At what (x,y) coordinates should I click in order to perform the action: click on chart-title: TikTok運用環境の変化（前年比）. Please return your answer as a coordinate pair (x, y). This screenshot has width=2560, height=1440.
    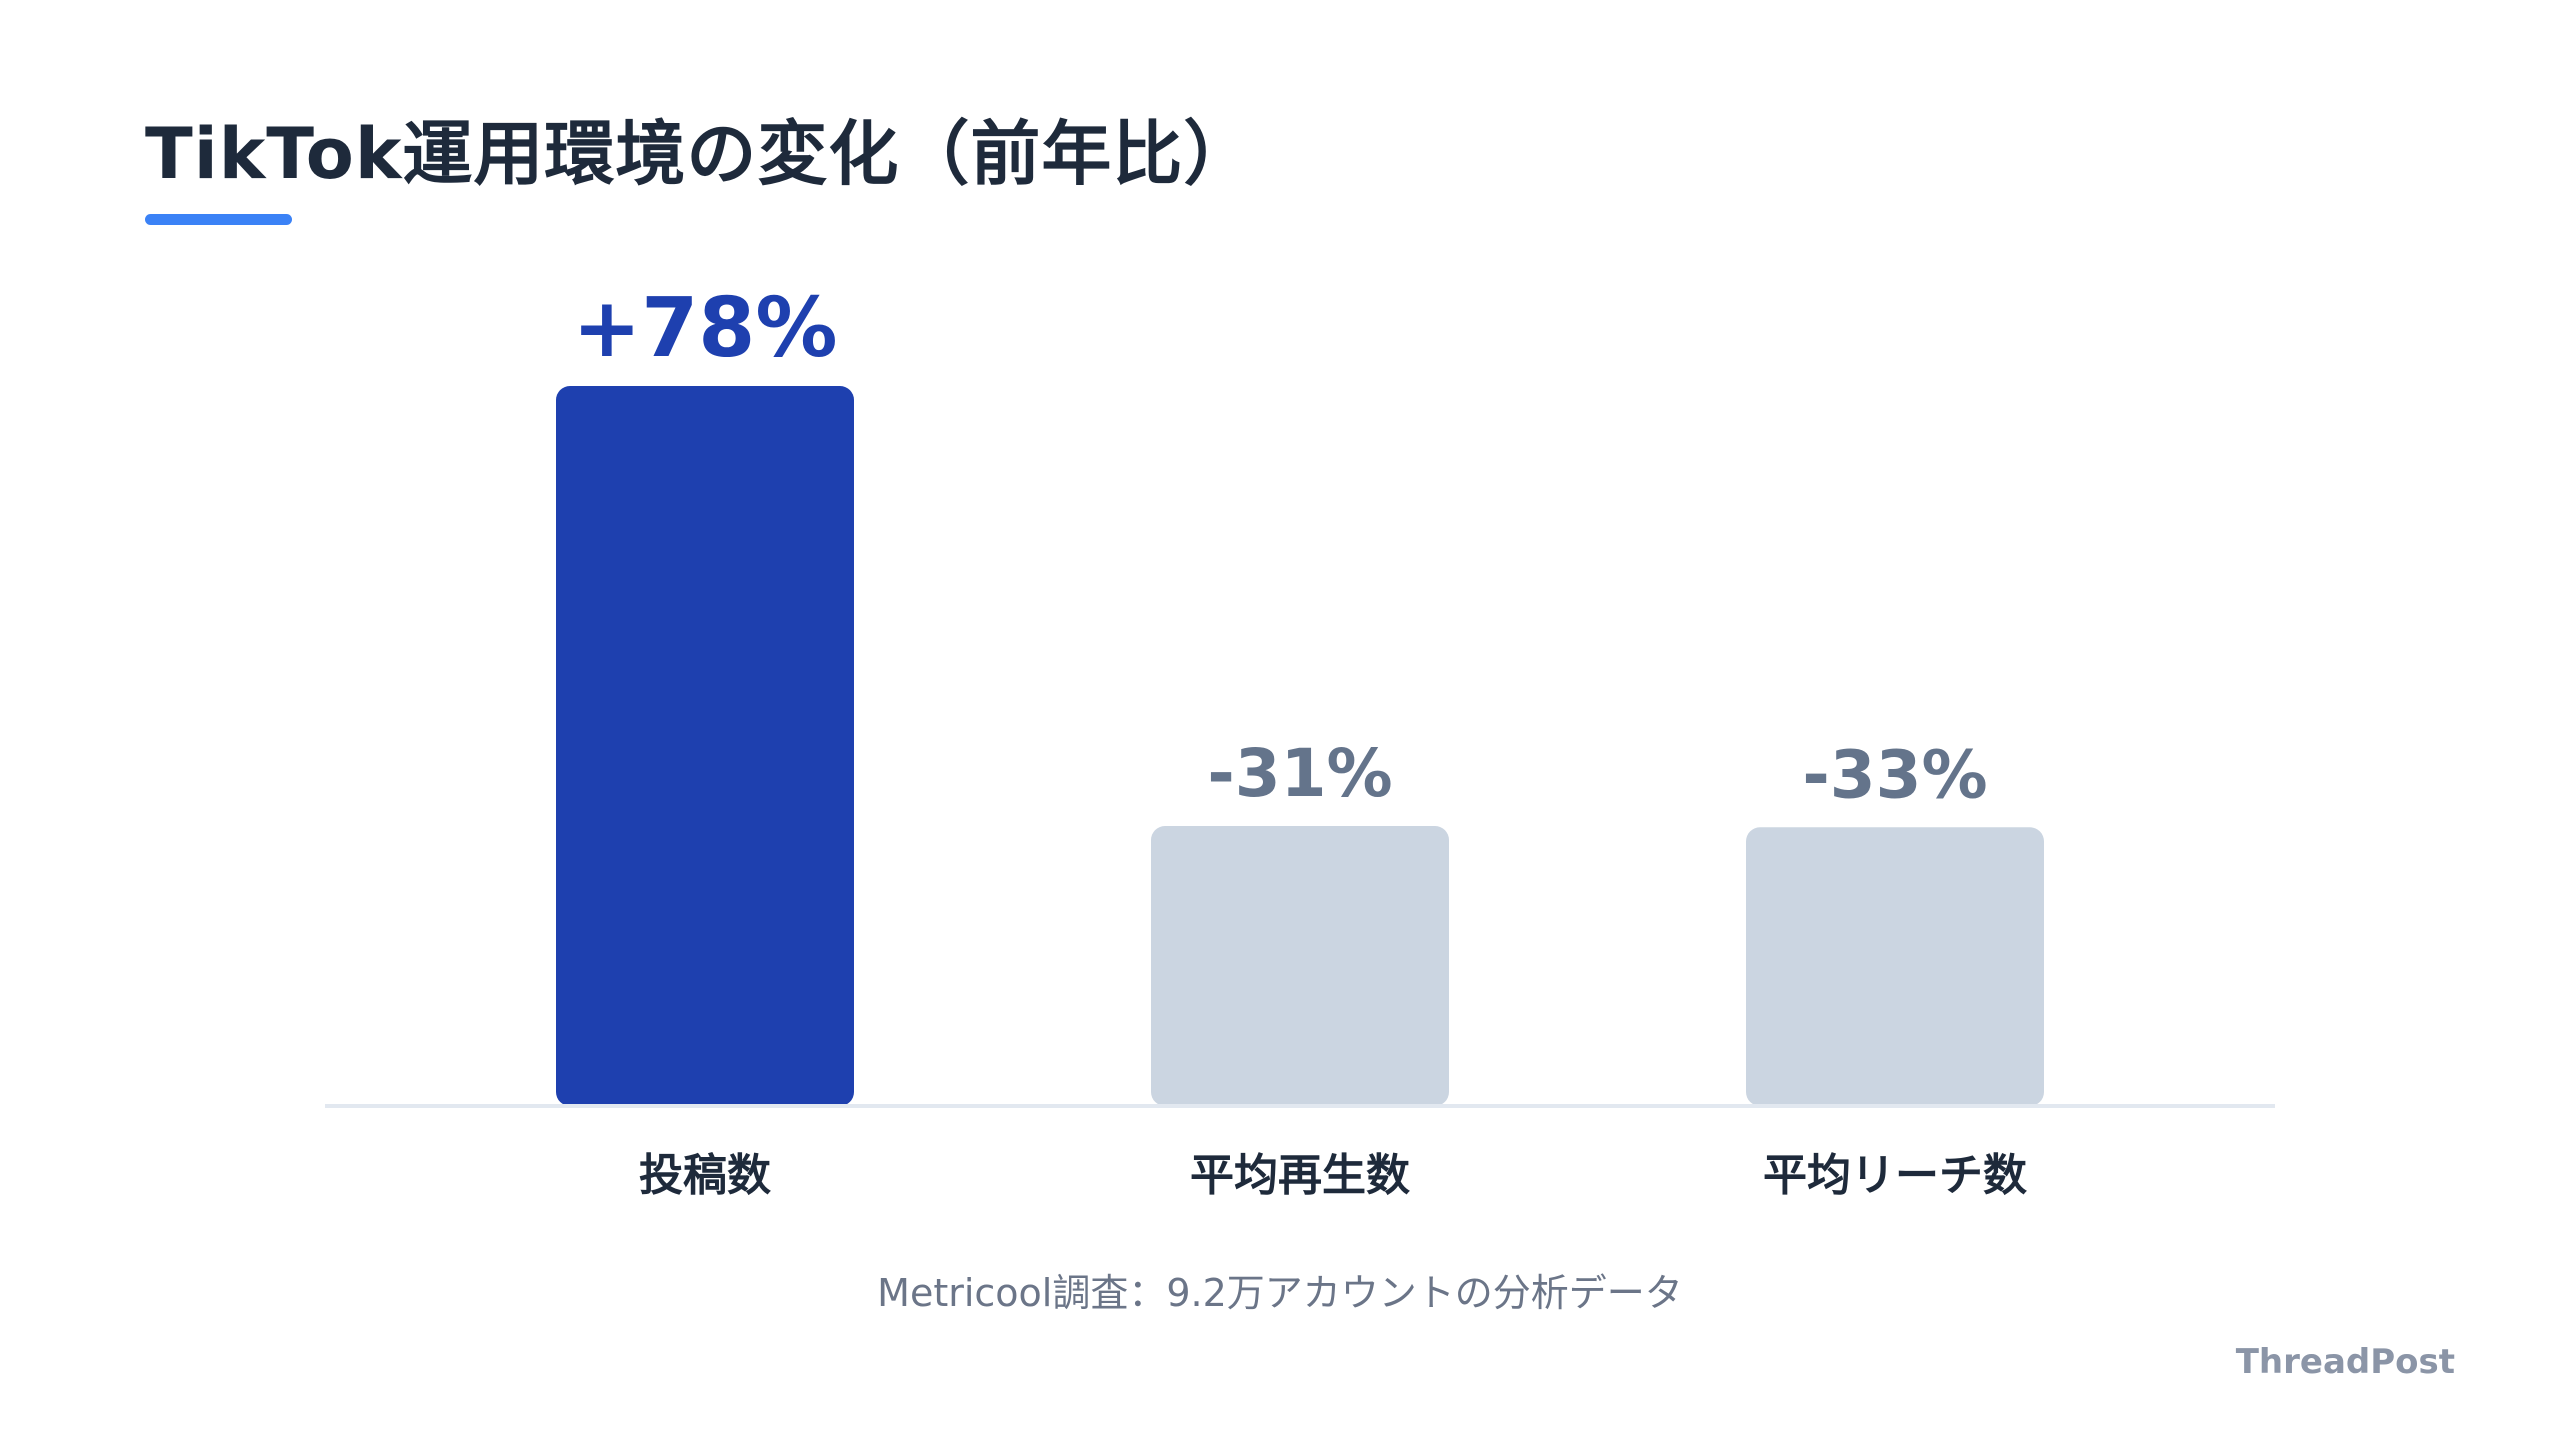
    Looking at the image, I should click on (700, 154).